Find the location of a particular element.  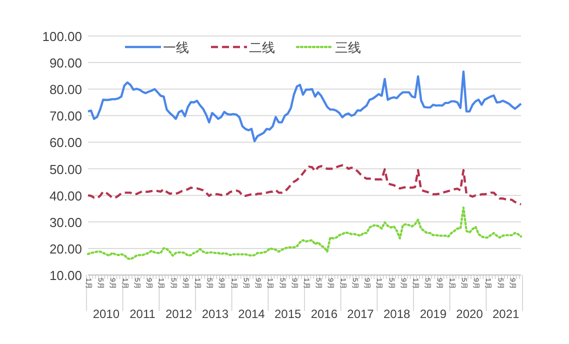

y-tick-label: 20.00 is located at coordinates (65, 248).